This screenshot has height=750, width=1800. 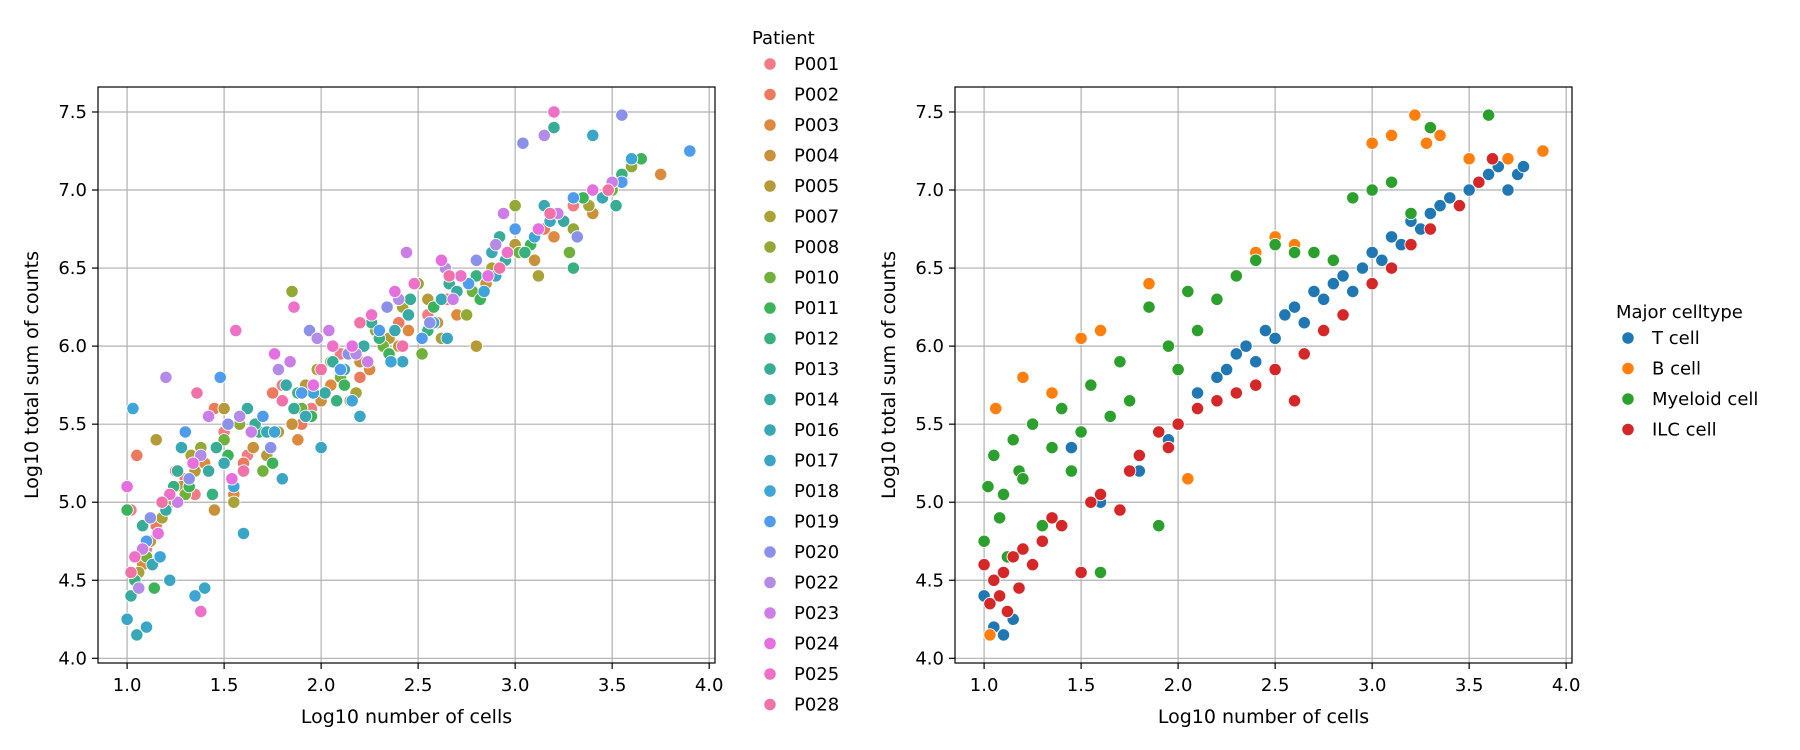 What do you see at coordinates (72, 580) in the screenshot?
I see `y-tick-label: 4.5` at bounding box center [72, 580].